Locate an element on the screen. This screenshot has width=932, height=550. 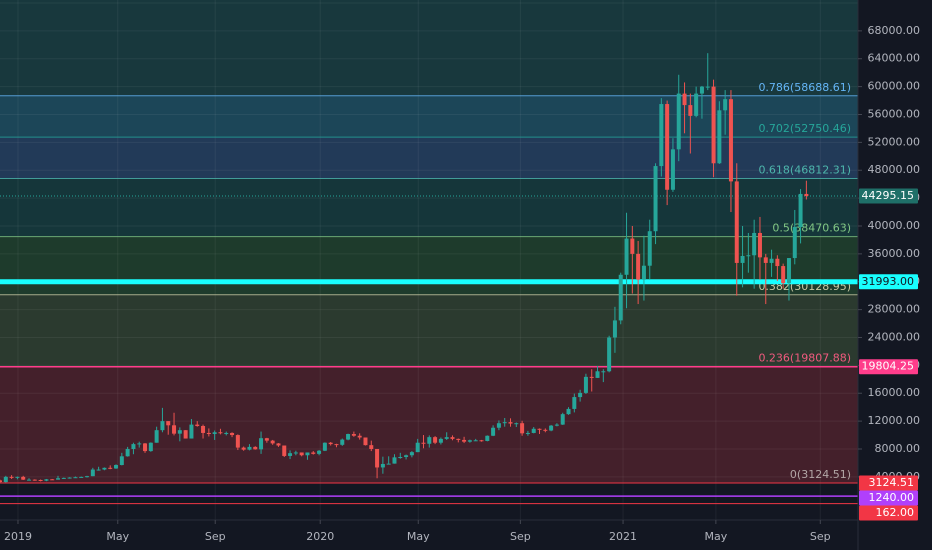
y-tick-label: 56000.00 is located at coordinates (894, 113).